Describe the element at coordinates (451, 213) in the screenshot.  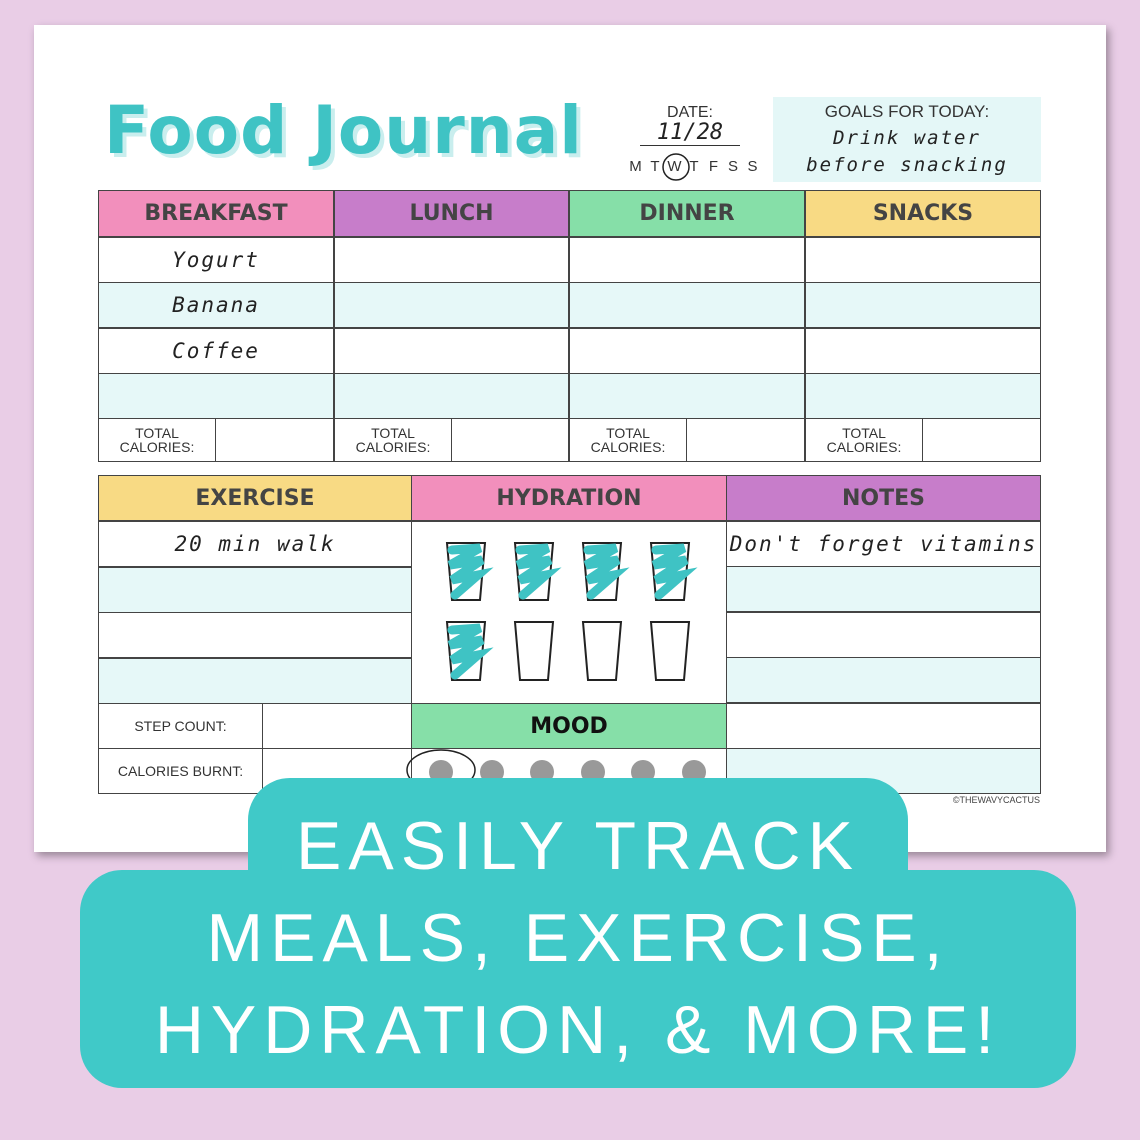
I see `meal-header: LUNCH` at that location.